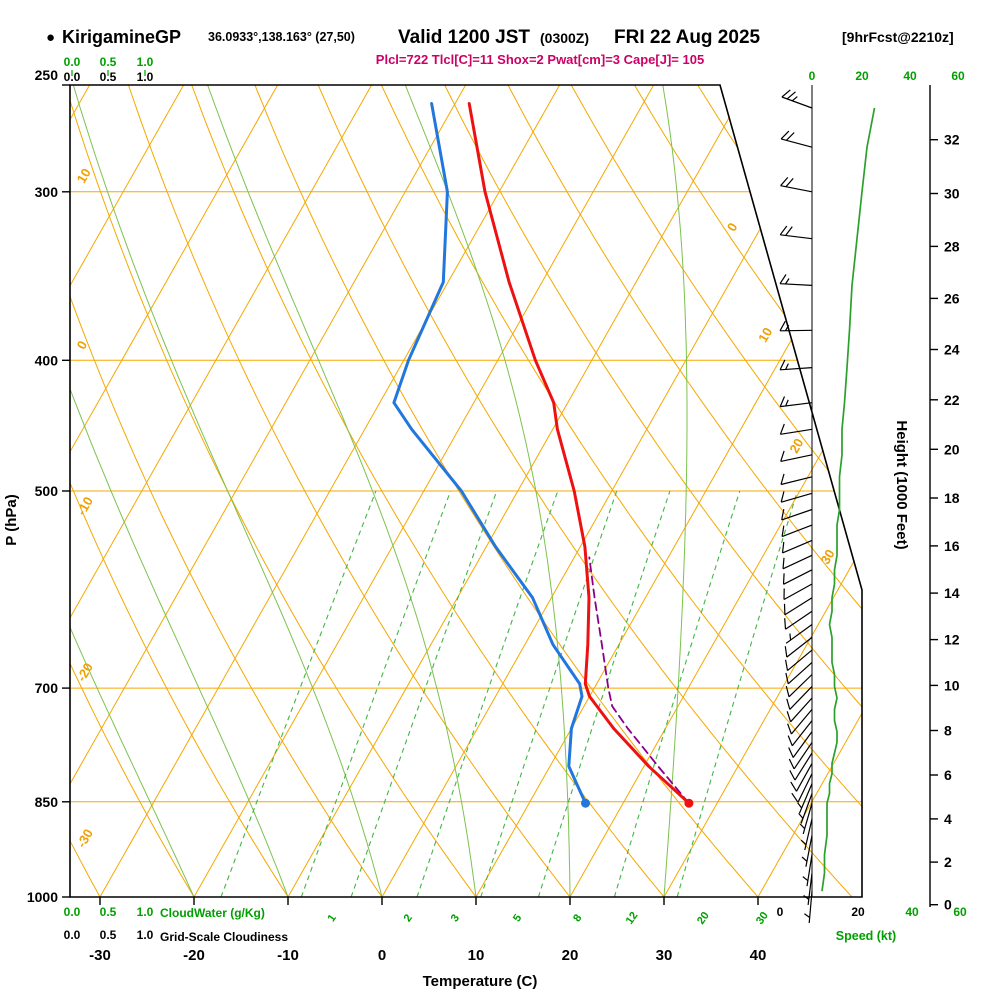  I want to click on wind-speed-curve, so click(848, 499).